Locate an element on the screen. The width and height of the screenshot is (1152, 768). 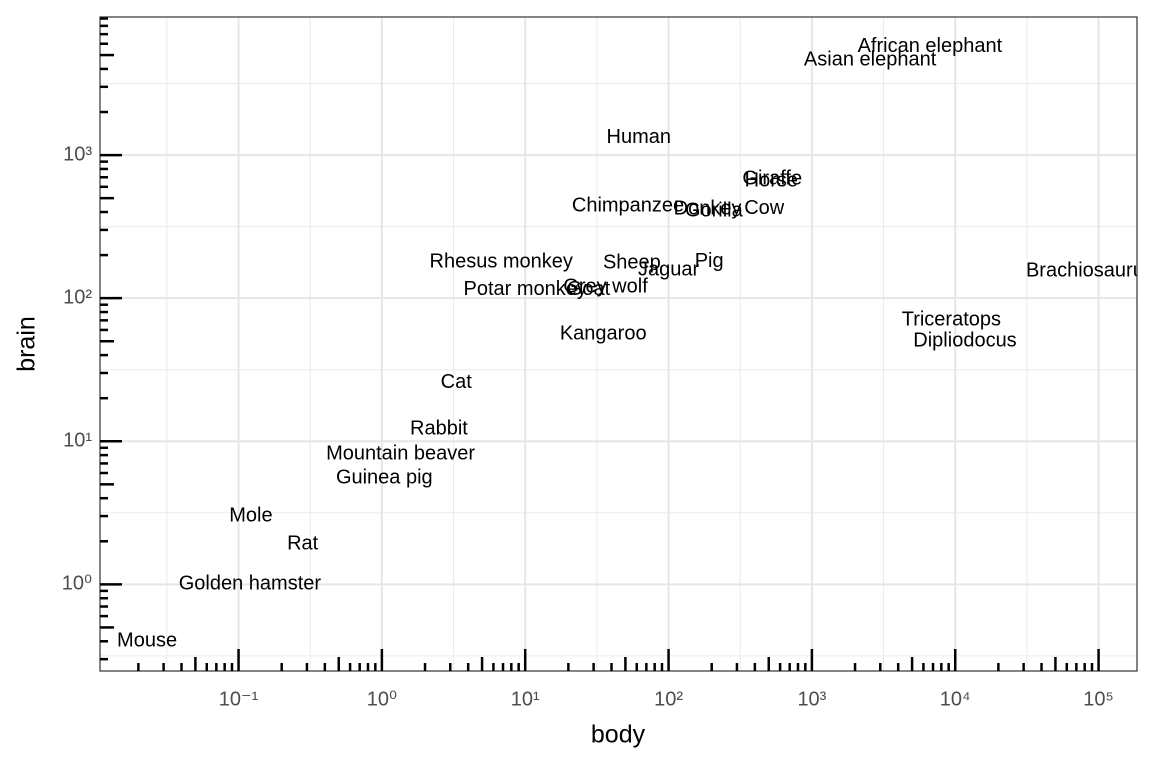
point-label: Guinea pig is located at coordinates (384, 478).